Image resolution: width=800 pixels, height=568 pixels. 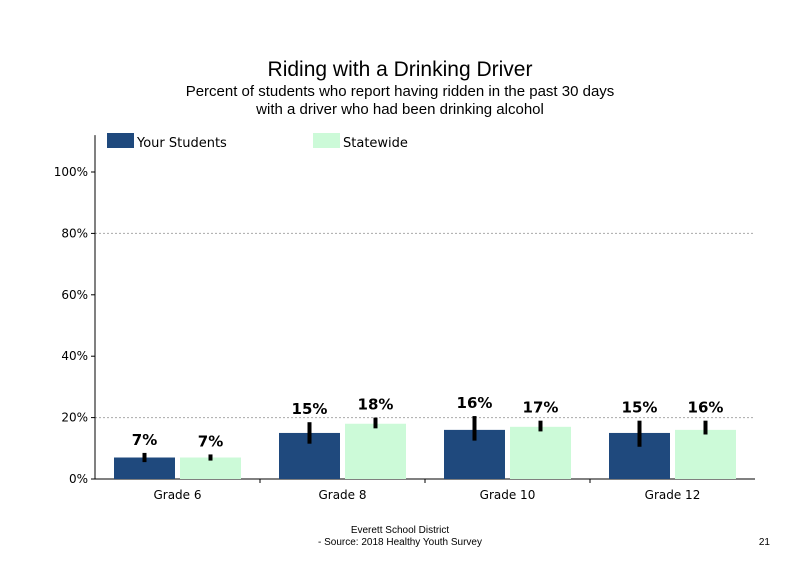 I want to click on data-label: 17%, so click(x=541, y=408).